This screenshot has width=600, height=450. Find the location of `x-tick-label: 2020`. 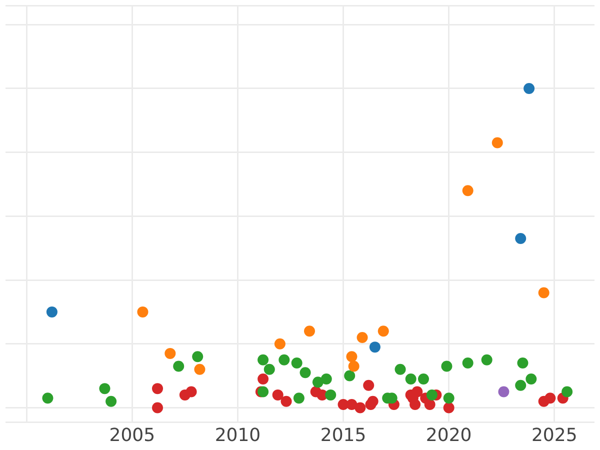

x-tick-label: 2020 is located at coordinates (449, 435).